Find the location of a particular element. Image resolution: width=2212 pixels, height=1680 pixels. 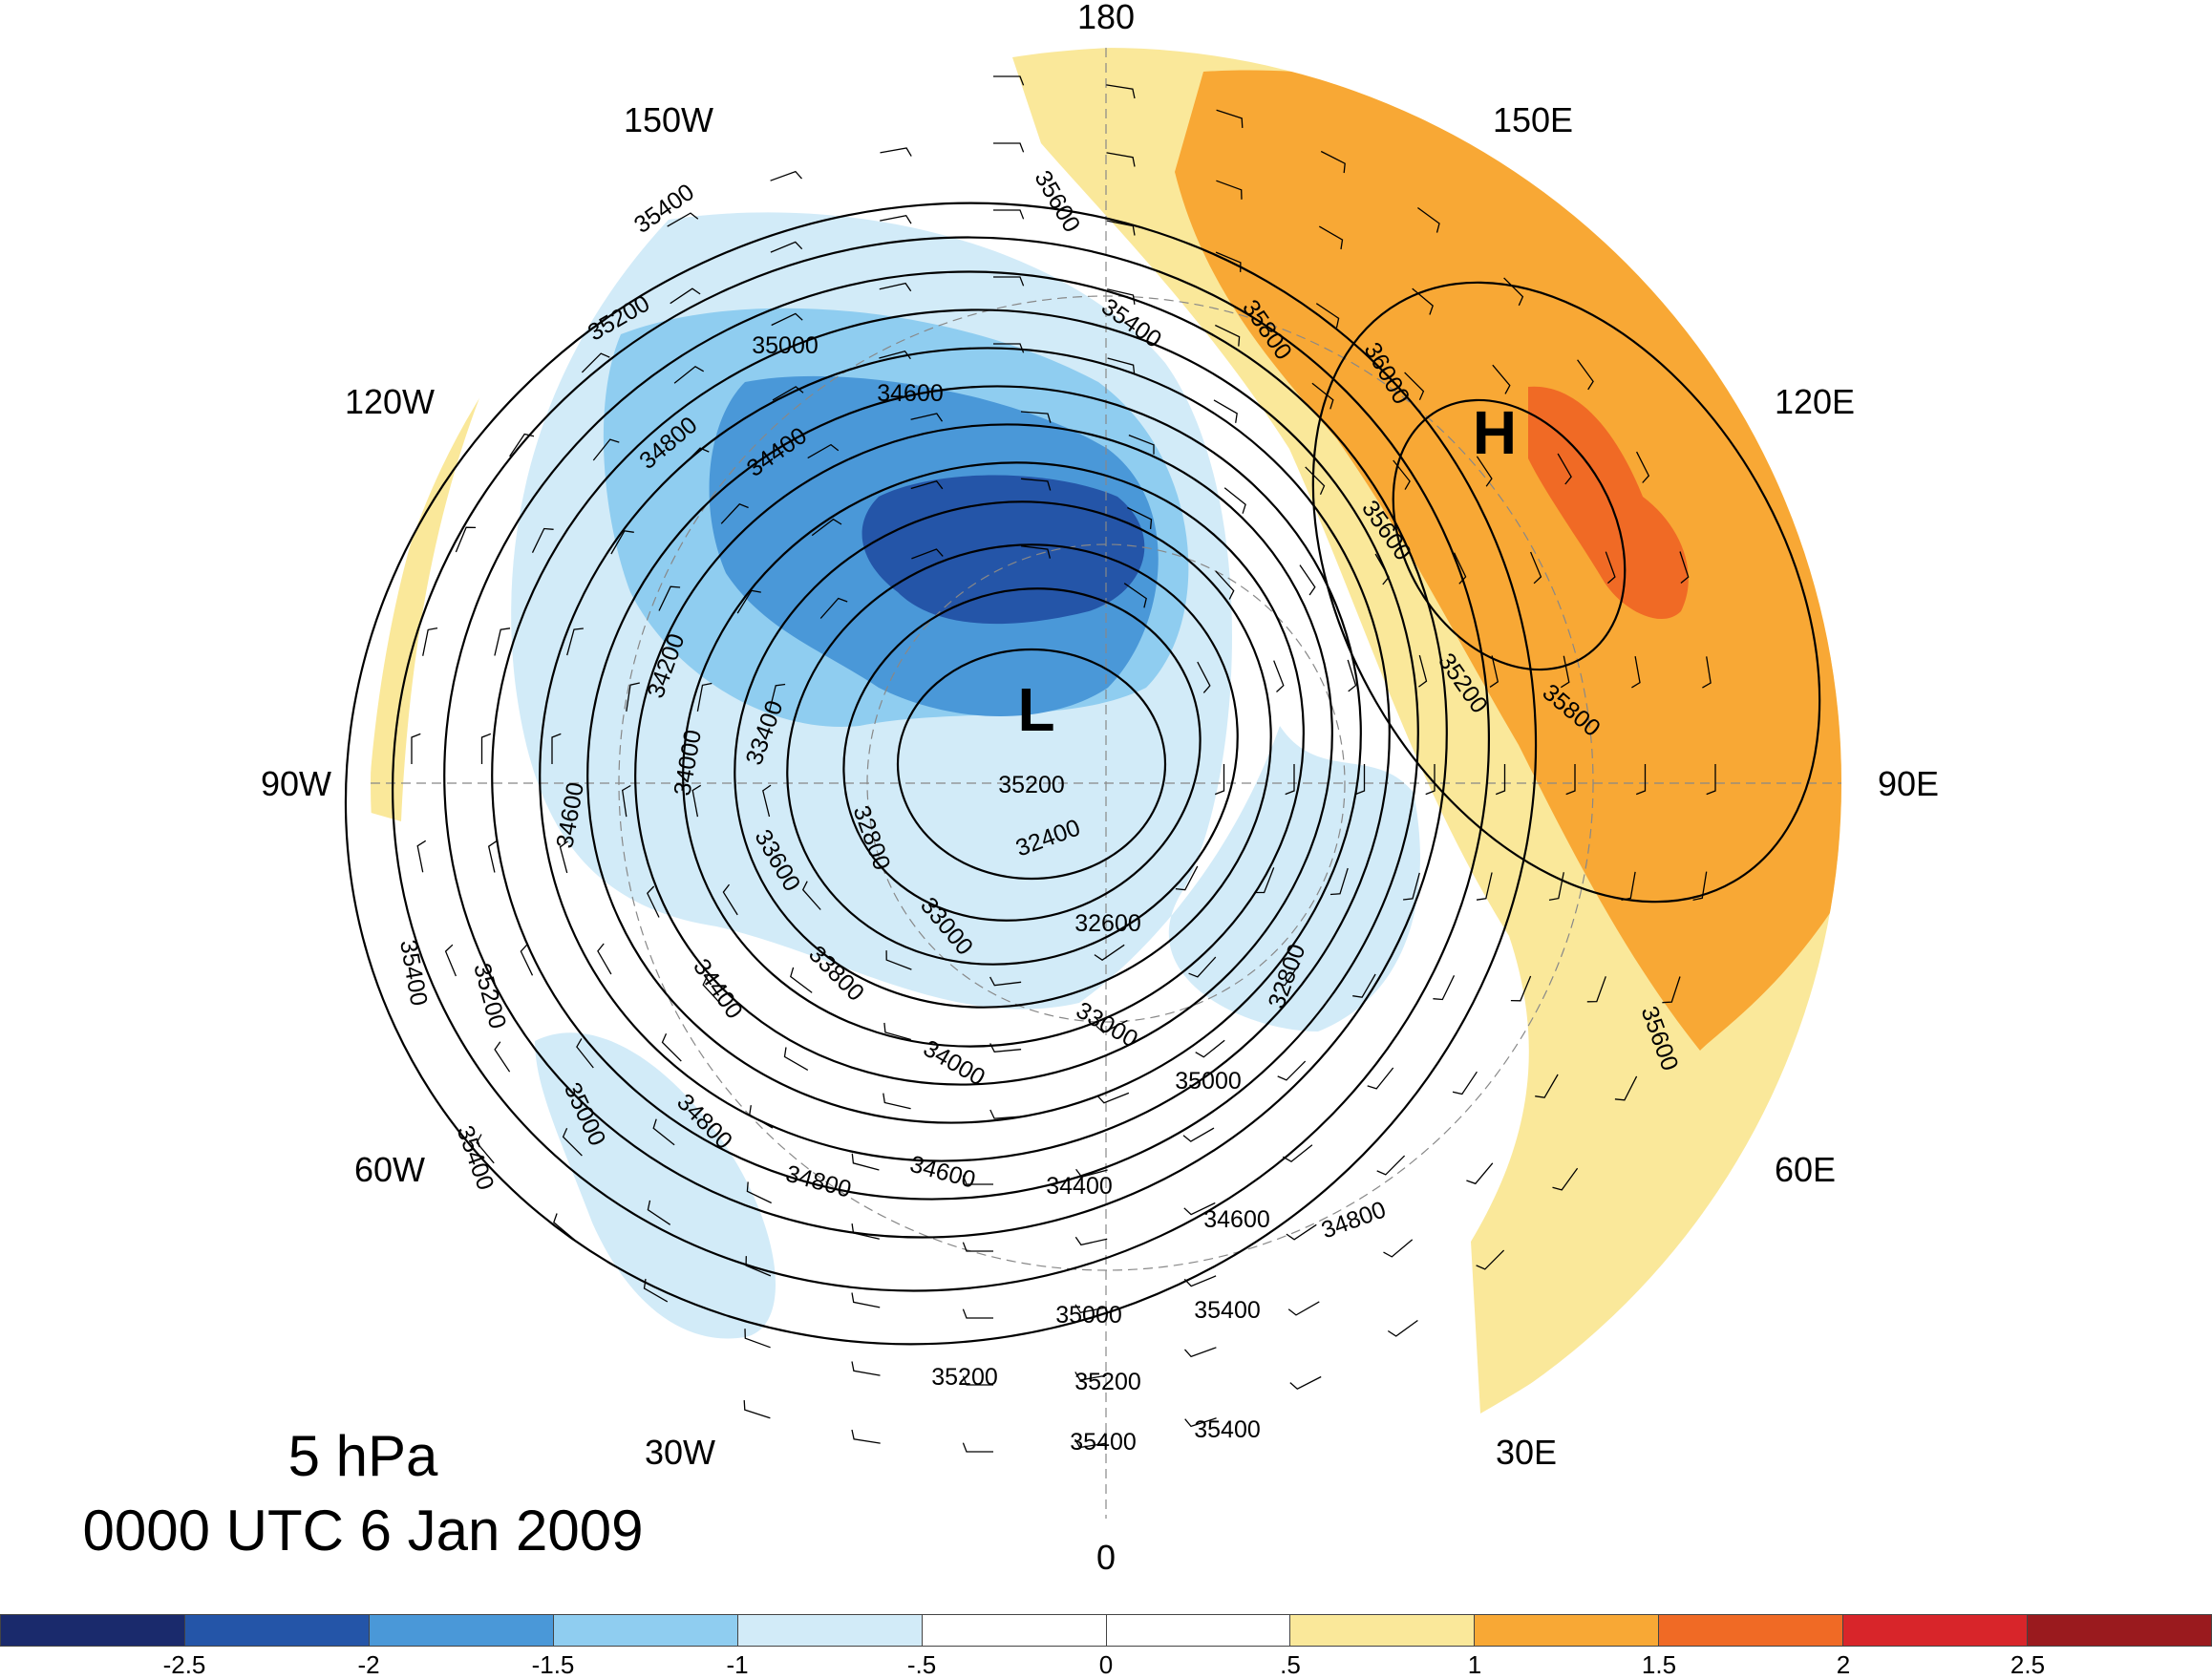

colorbar-tick-label: 1 is located at coordinates (1474, 1664).